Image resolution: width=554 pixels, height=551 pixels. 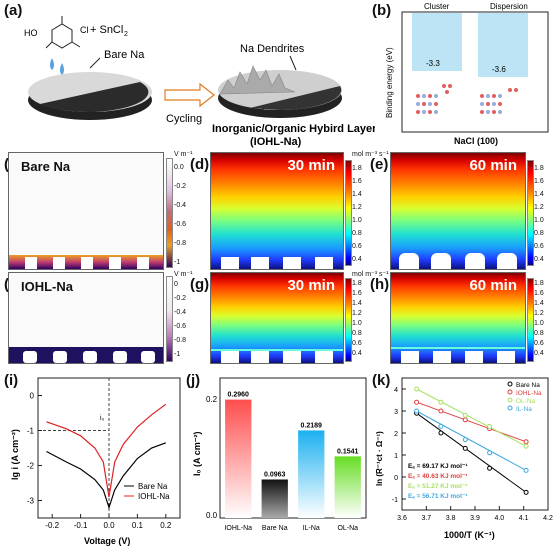 I want to click on dendrites-label: Na Dendrites, so click(x=272, y=49).